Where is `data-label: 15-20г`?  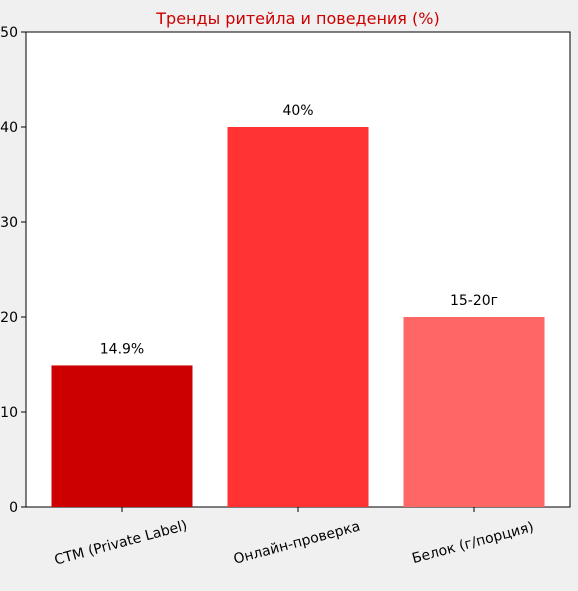
data-label: 15-20г is located at coordinates (474, 301).